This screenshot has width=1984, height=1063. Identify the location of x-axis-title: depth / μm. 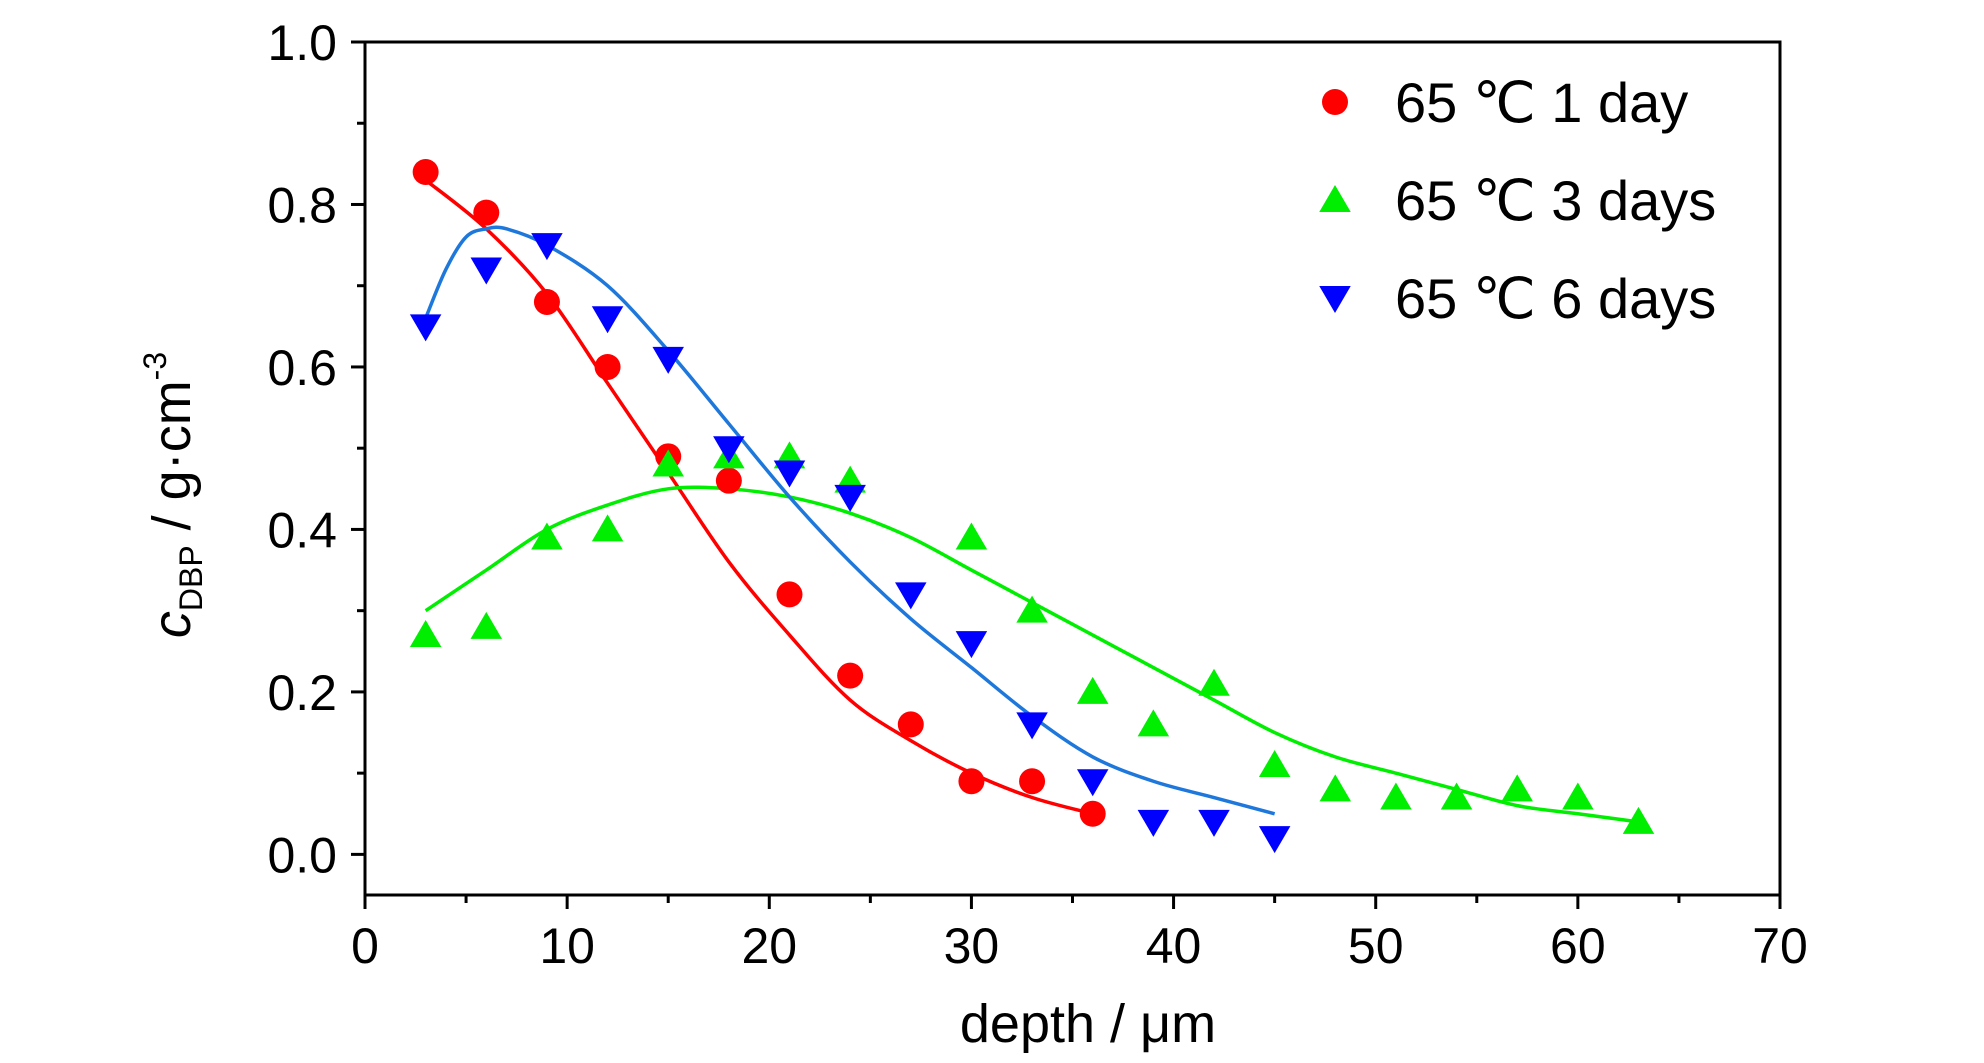
(1088, 1024).